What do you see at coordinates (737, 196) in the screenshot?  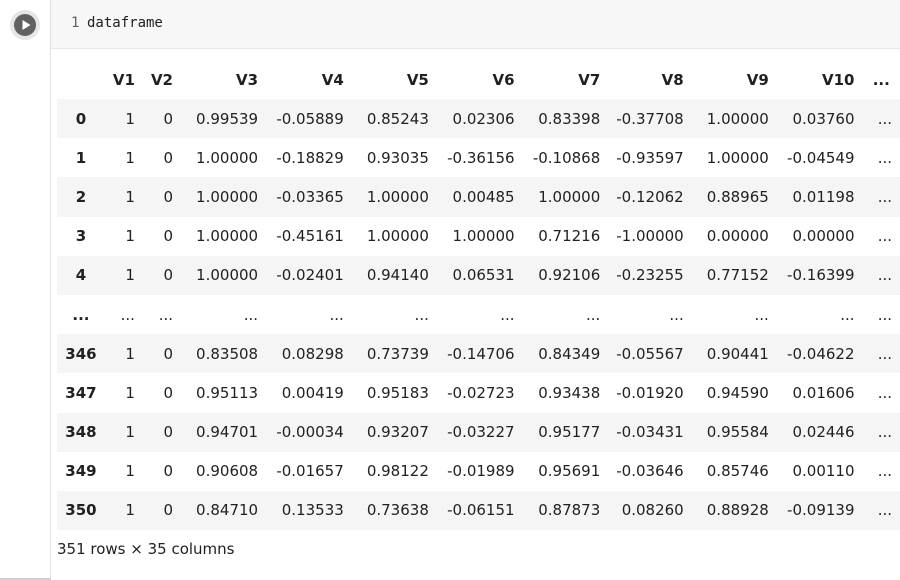 I see `table-cell: 0.88965` at bounding box center [737, 196].